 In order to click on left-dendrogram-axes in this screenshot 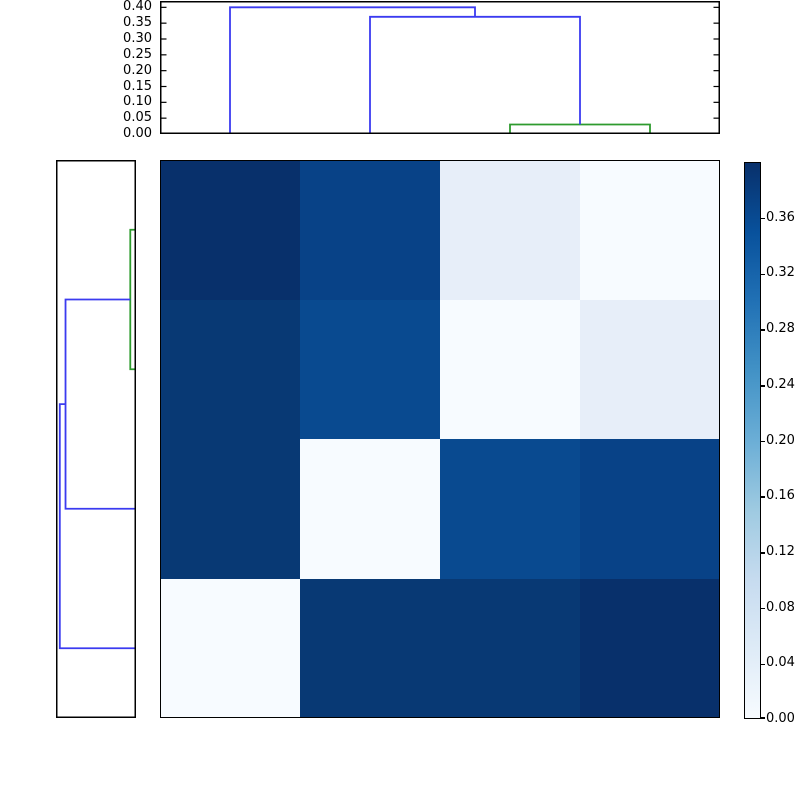, I will do `click(96, 439)`.